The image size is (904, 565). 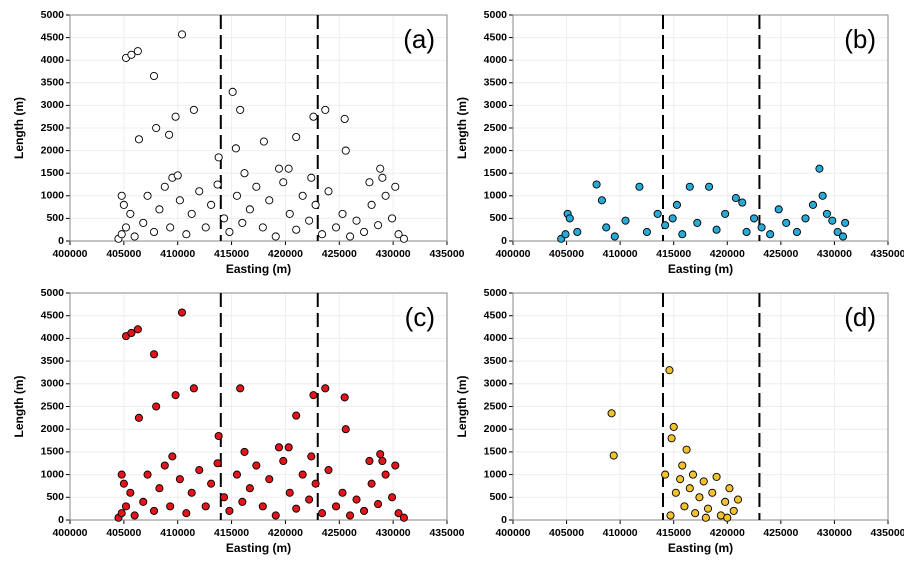 I want to click on x-tick-label: 415000, so click(x=673, y=254).